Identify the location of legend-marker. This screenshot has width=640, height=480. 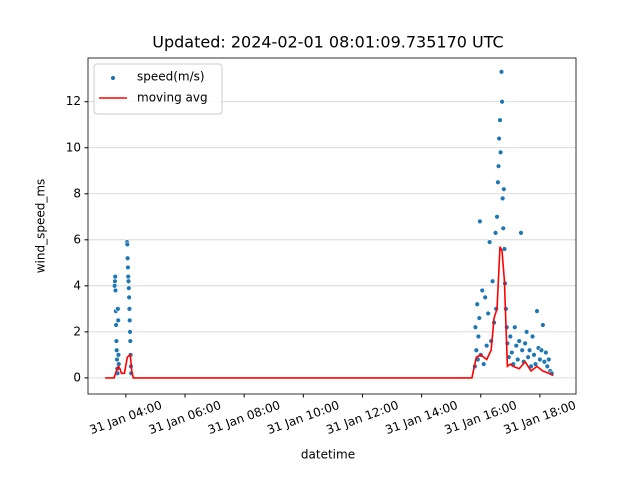
(113, 78).